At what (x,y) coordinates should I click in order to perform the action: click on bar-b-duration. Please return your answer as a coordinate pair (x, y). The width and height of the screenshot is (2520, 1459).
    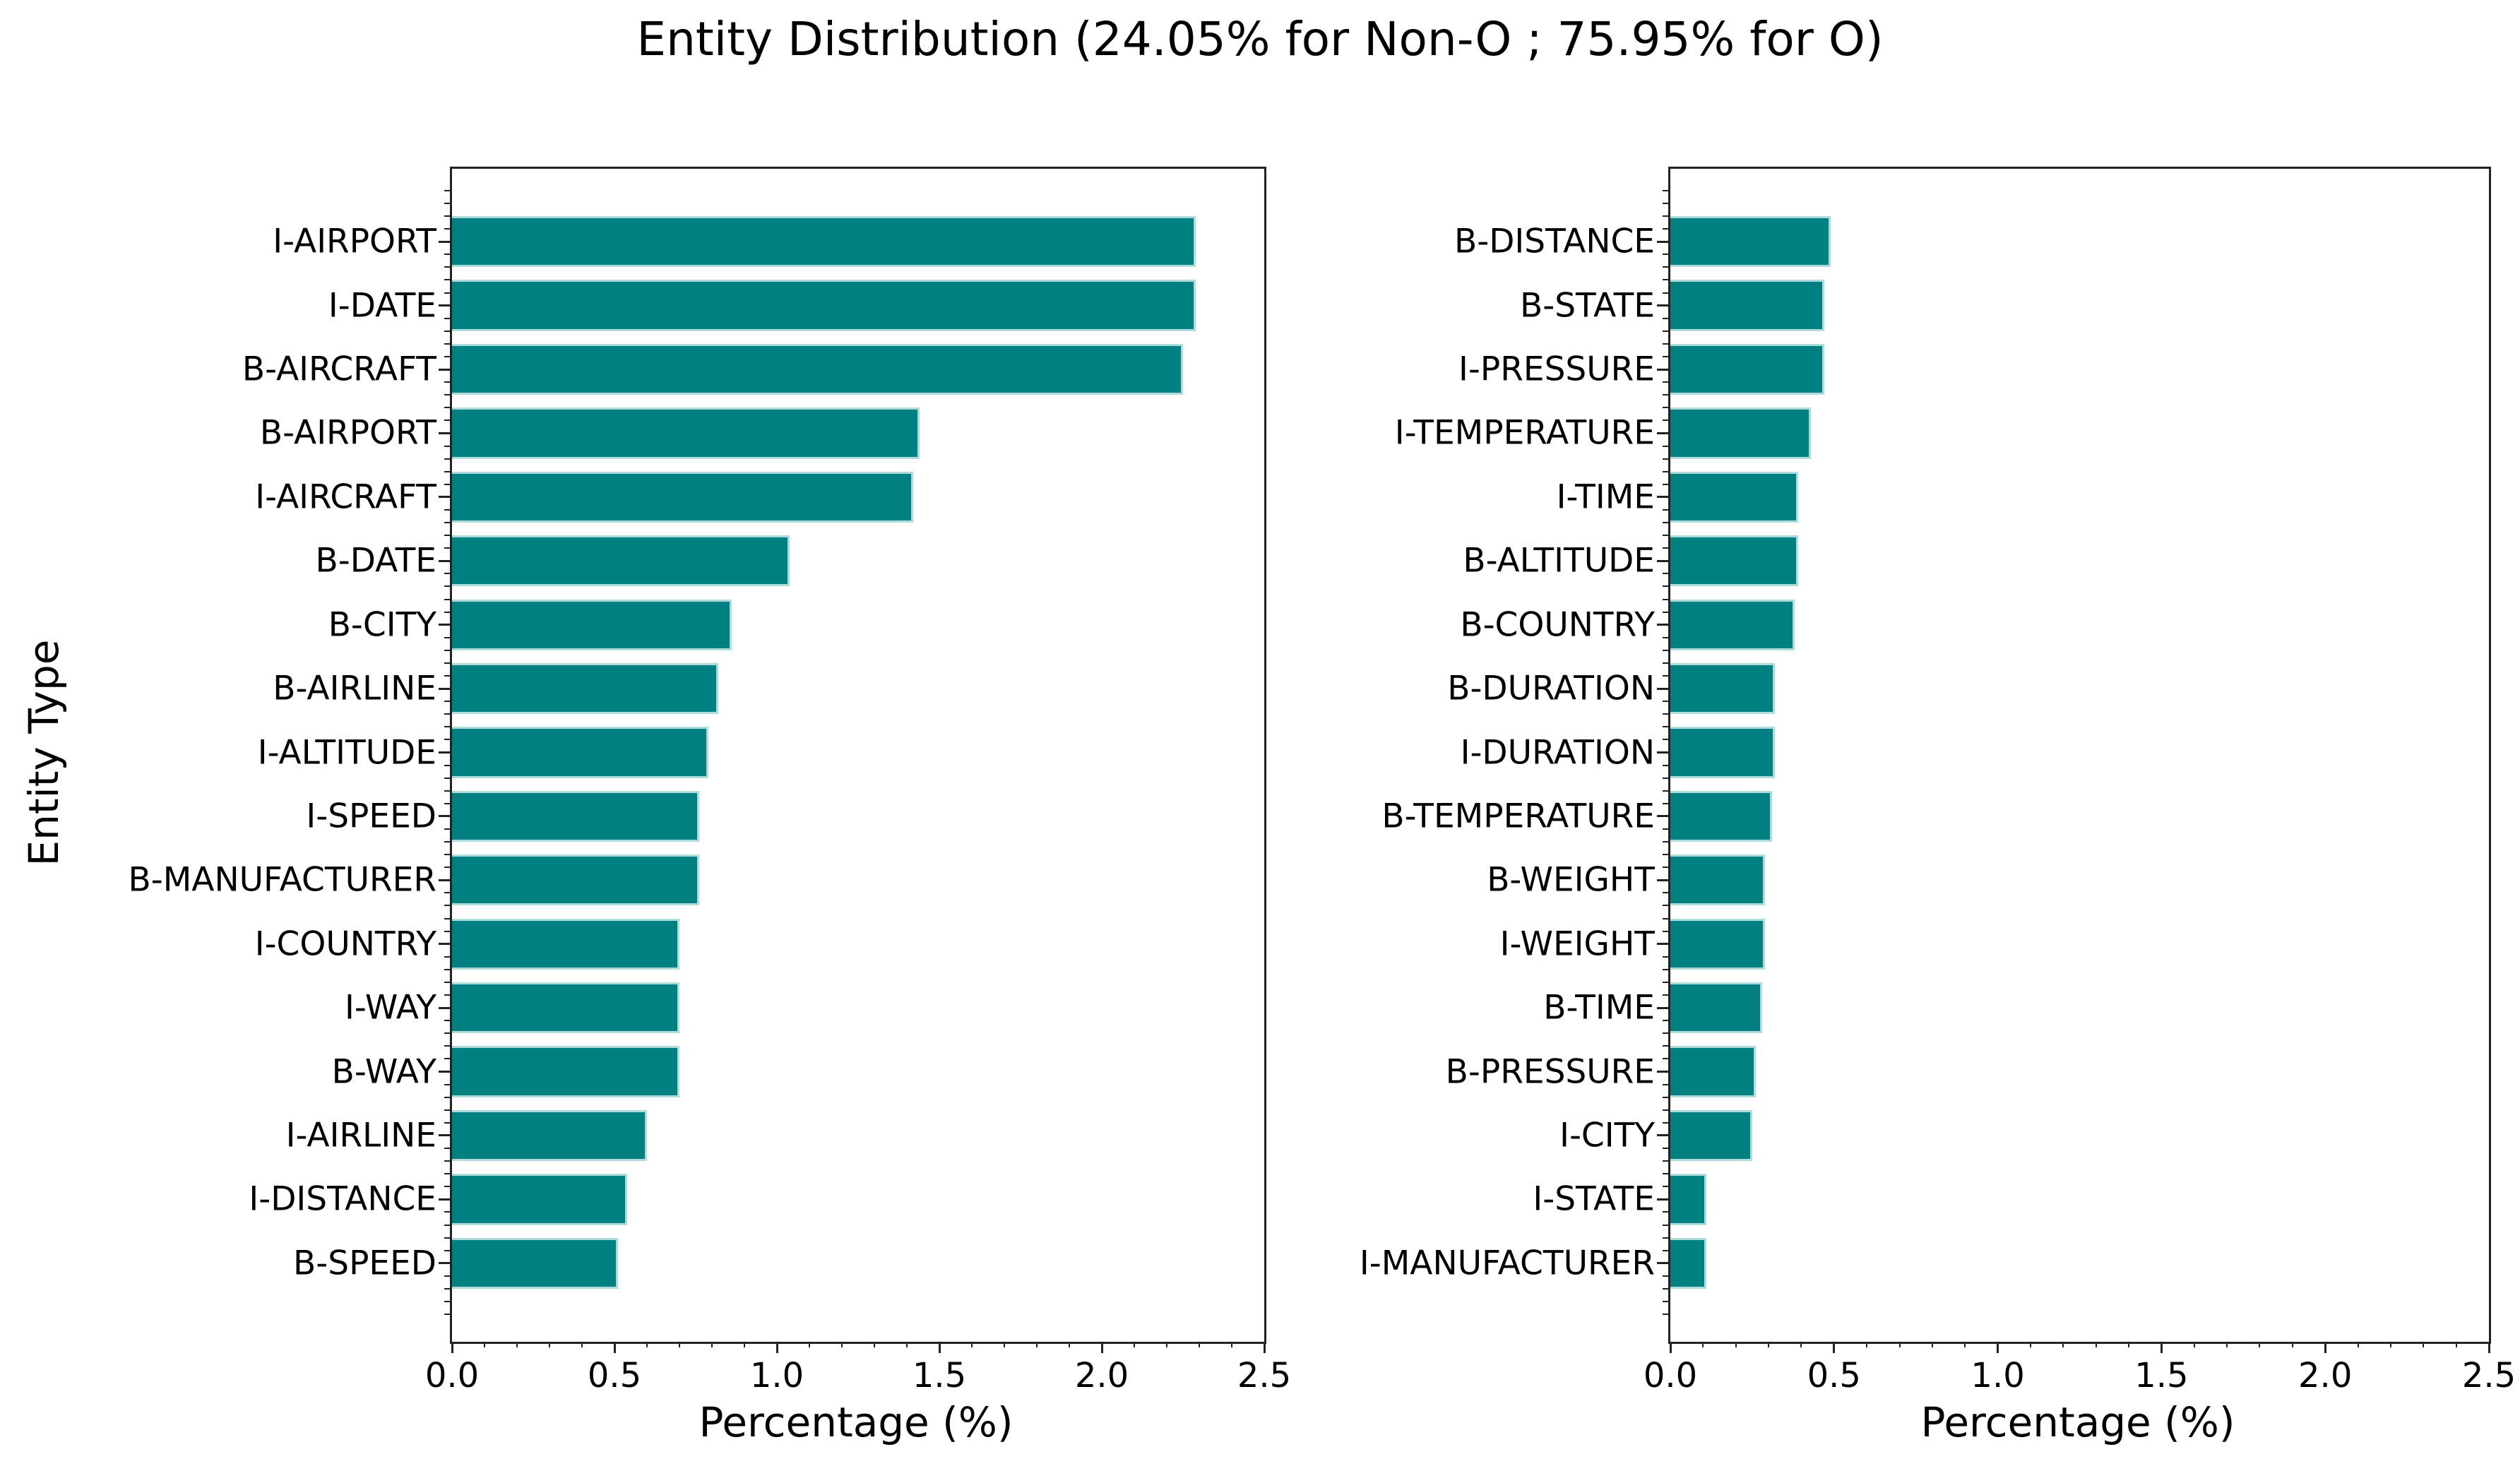
    Looking at the image, I should click on (1723, 688).